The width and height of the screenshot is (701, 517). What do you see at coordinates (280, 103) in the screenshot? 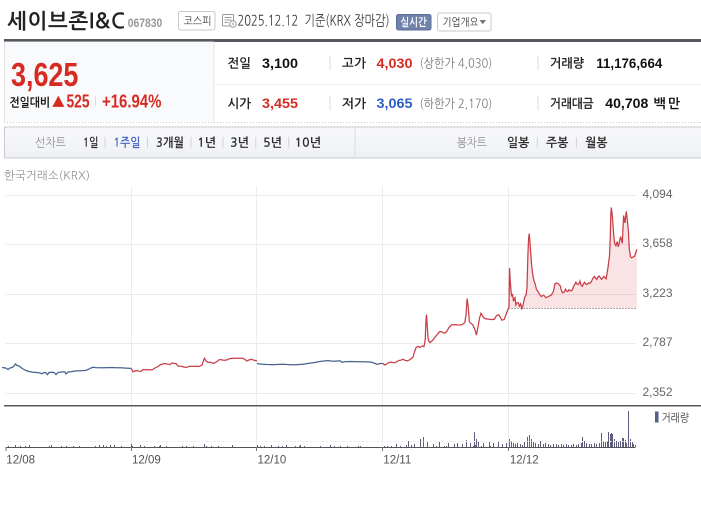
I see `svg-text: 3,455` at bounding box center [280, 103].